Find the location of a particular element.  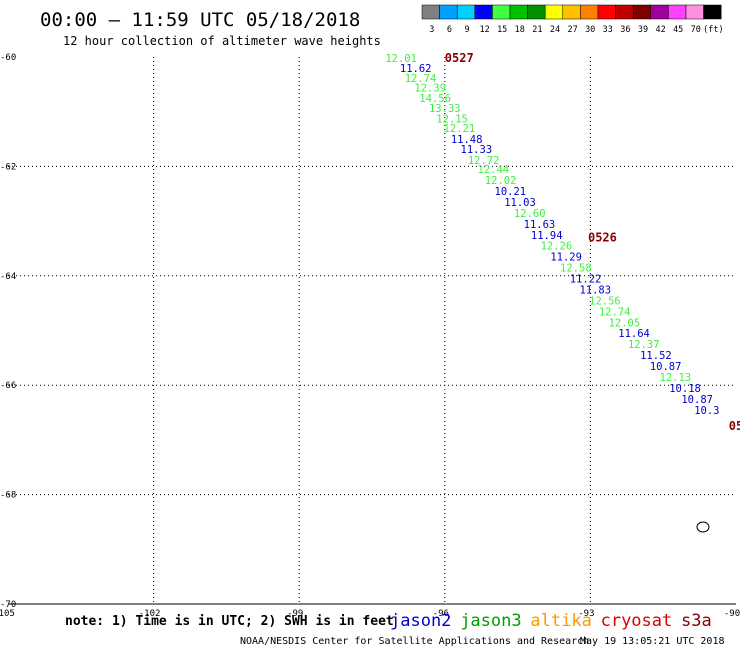

swh-value-label: 10.21 is located at coordinates (511, 192).